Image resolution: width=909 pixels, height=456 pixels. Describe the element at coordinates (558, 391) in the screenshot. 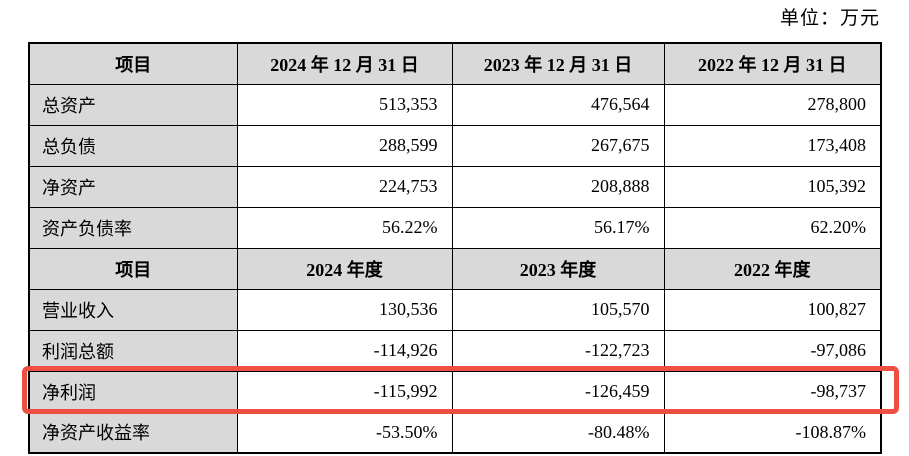

I see `value-cell: -126,459` at that location.